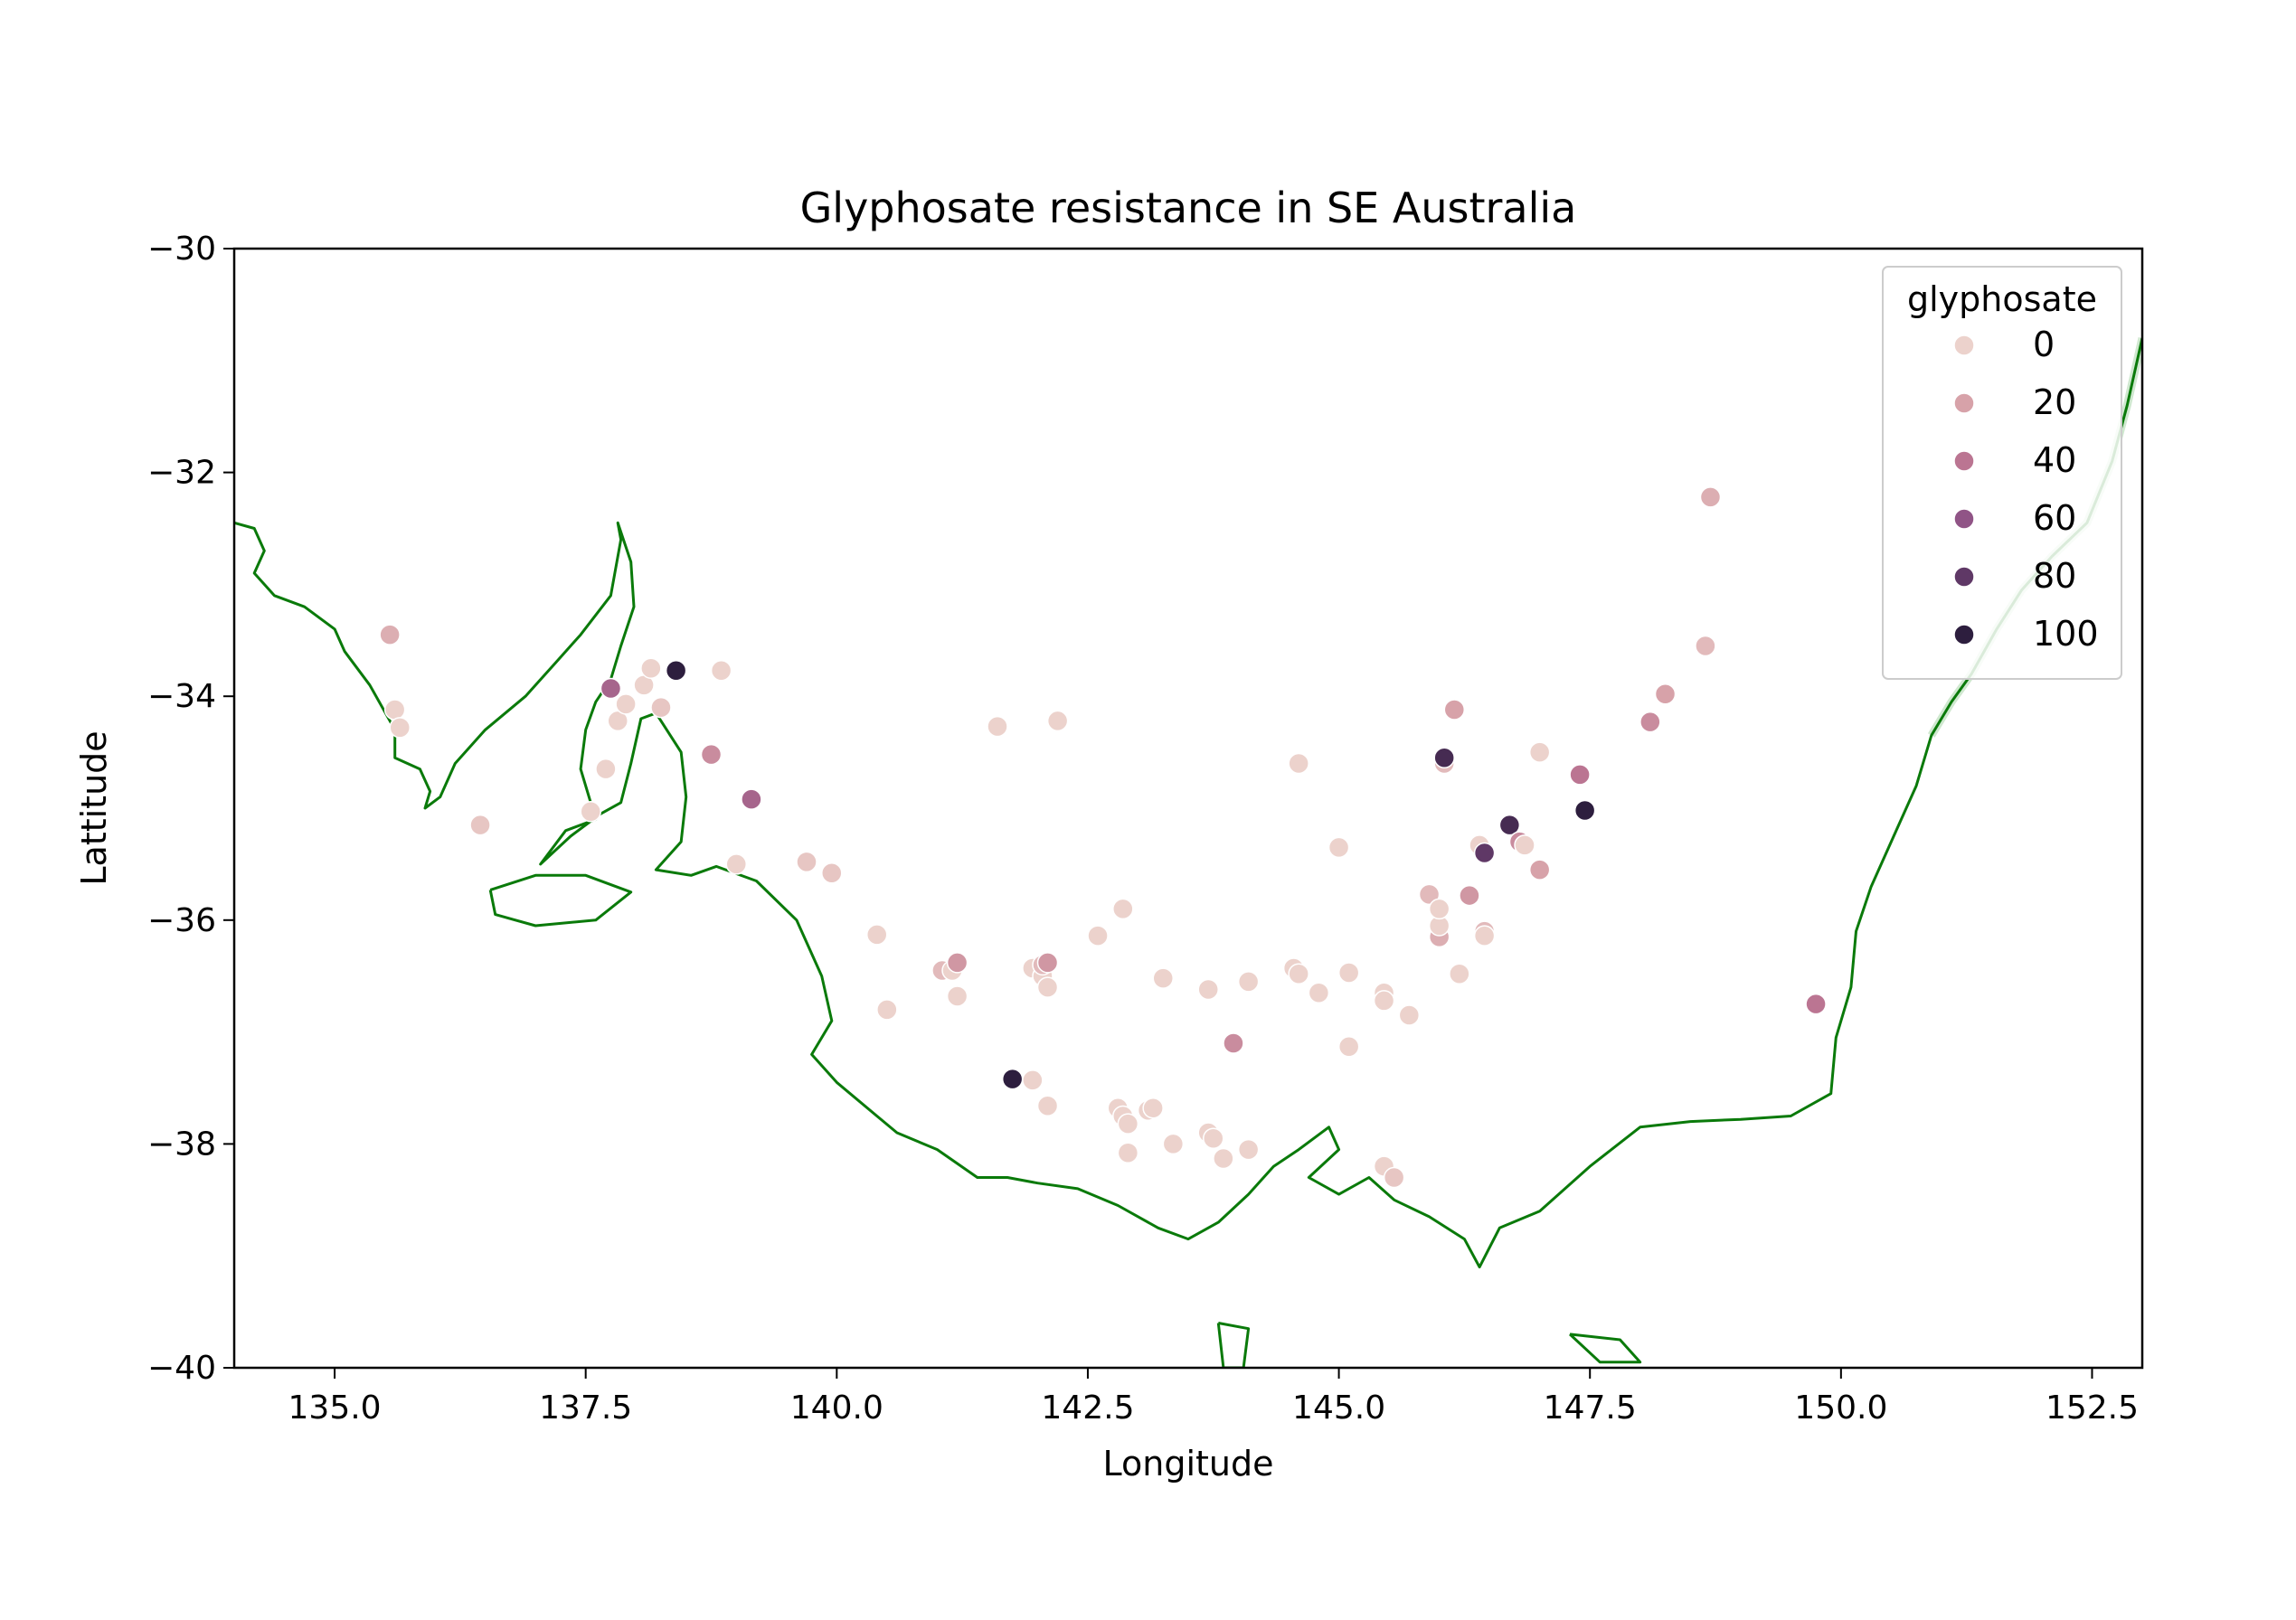 The height and width of the screenshot is (1620, 2296). Describe the element at coordinates (836, 1408) in the screenshot. I see `x-tick-label: 140.0` at that location.